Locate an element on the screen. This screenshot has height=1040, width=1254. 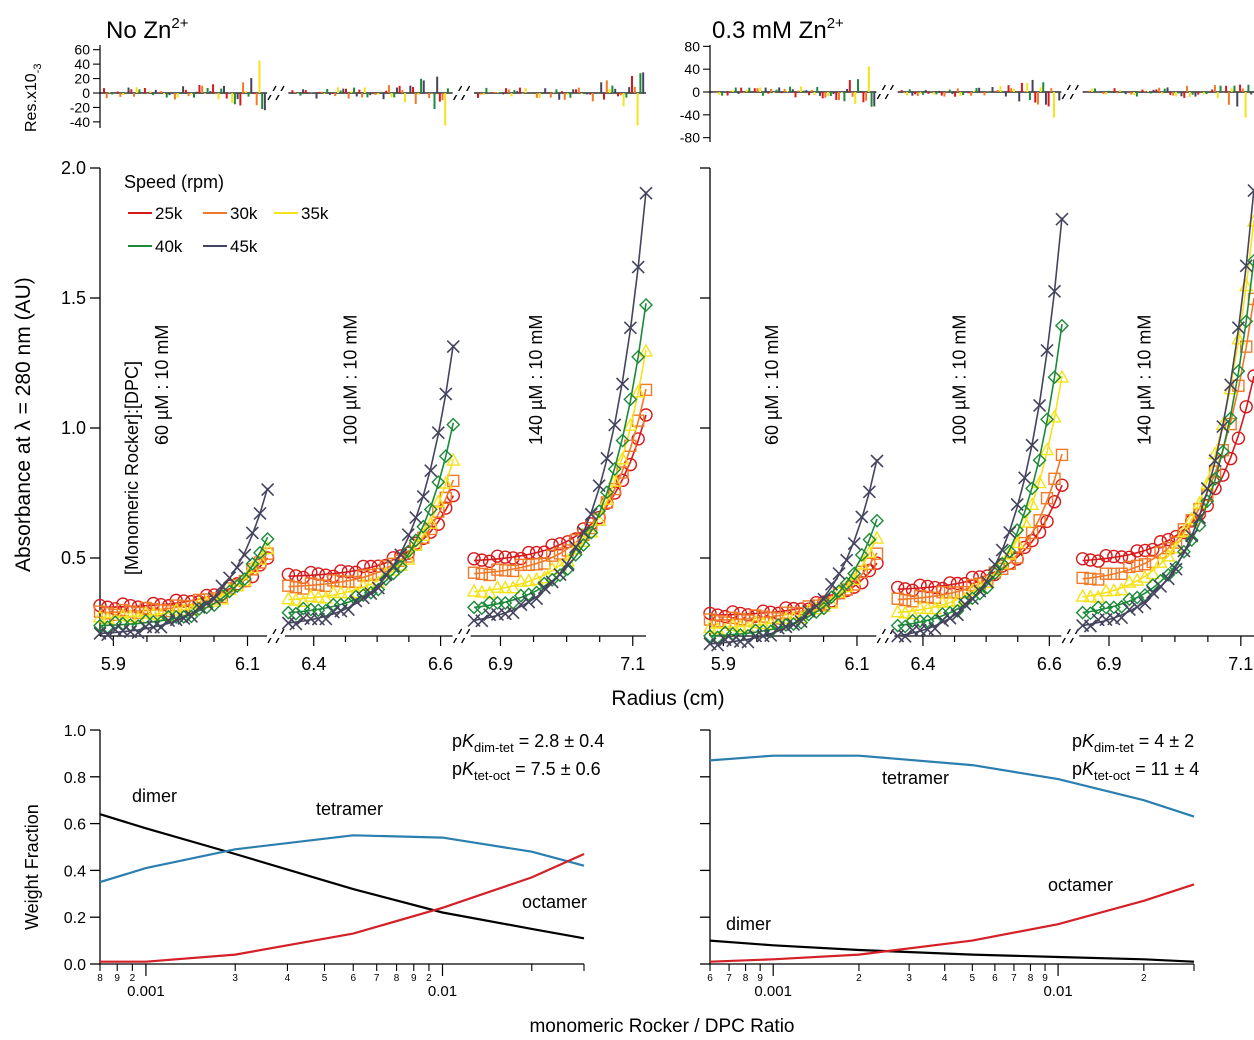
wf-xlabel: monomeric Rocker / DPC Ratio is located at coordinates (661, 1026).